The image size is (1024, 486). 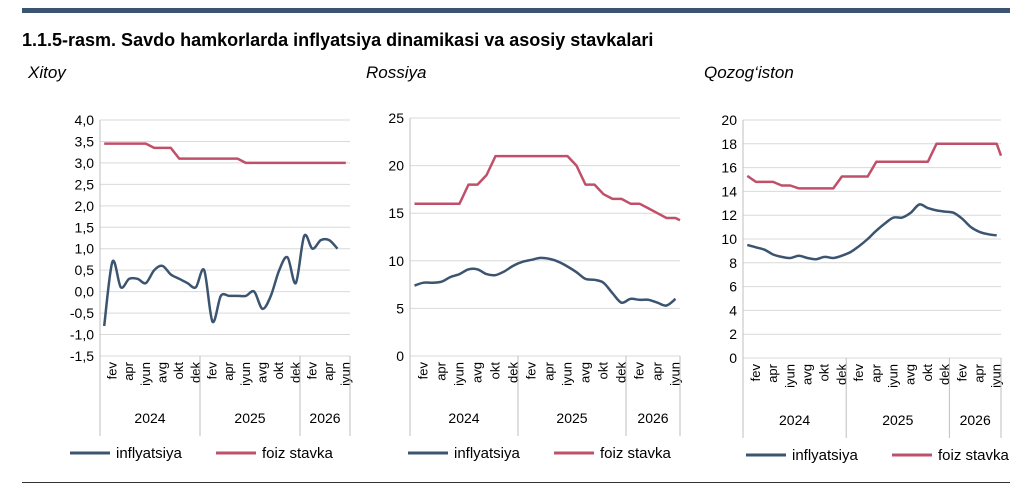 What do you see at coordinates (516, 482) in the screenshot?
I see `bottom-rule` at bounding box center [516, 482].